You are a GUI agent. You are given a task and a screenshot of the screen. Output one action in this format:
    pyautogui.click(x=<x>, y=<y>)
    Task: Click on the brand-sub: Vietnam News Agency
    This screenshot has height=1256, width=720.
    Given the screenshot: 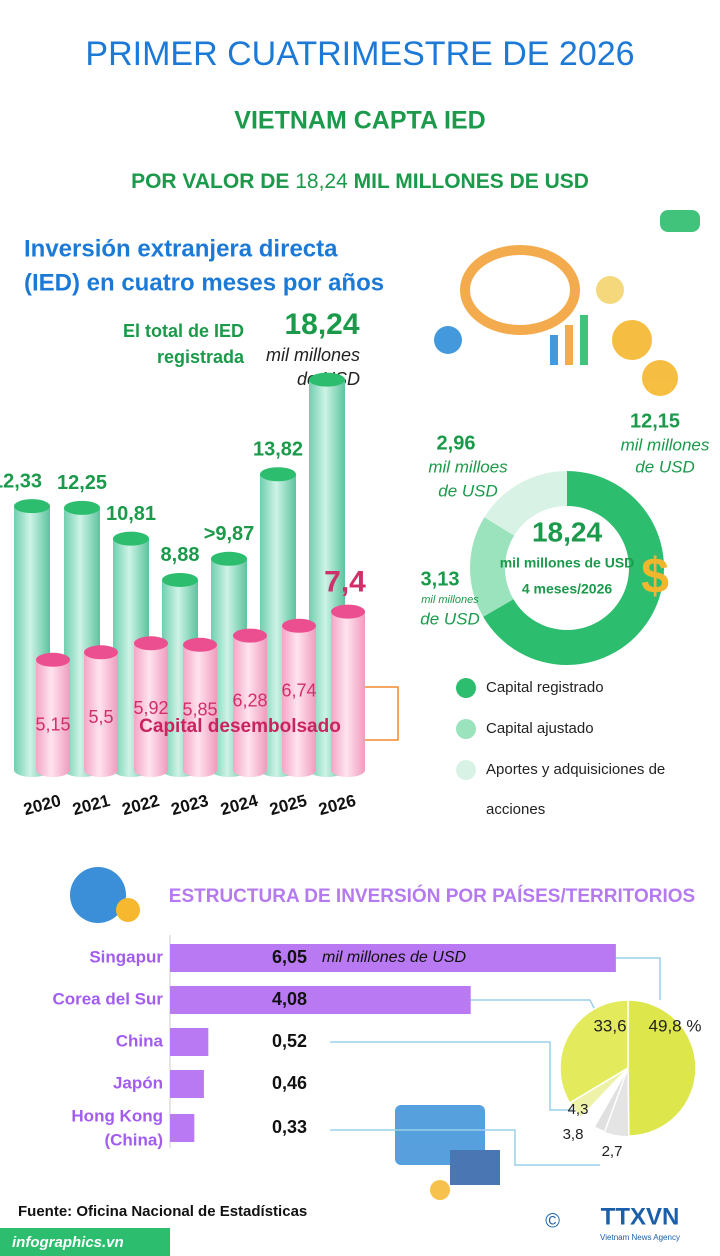 What is the action you would take?
    pyautogui.click(x=640, y=1237)
    